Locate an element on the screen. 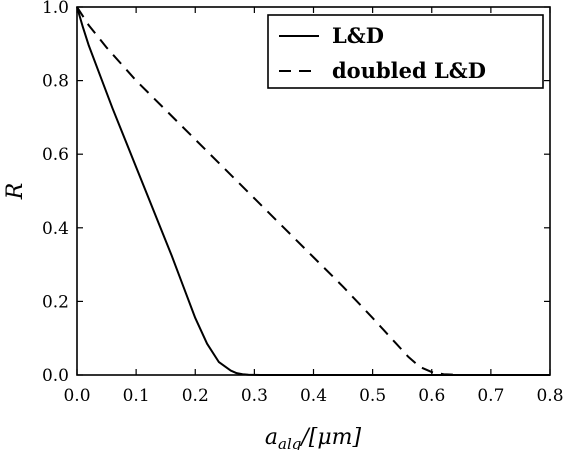  legend-label-1: doubled L&D is located at coordinates (409, 70).